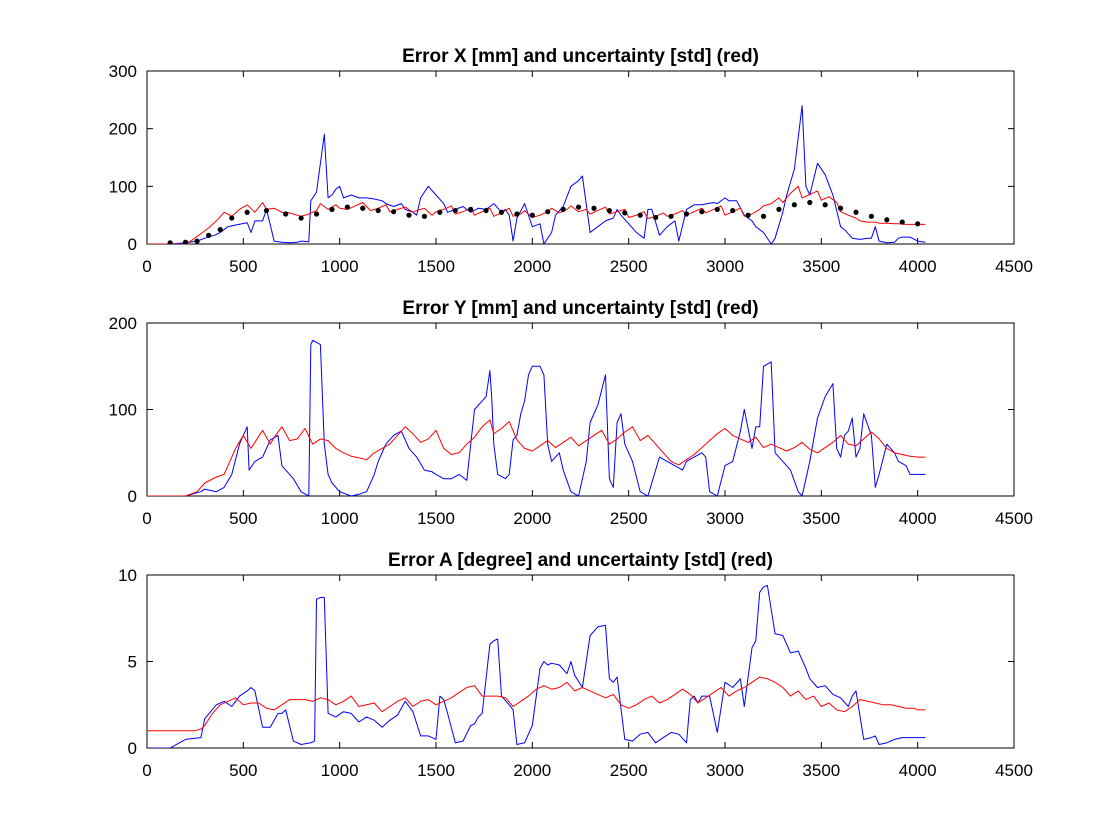  What do you see at coordinates (544, 221) in the screenshot?
I see `marker-series` at bounding box center [544, 221].